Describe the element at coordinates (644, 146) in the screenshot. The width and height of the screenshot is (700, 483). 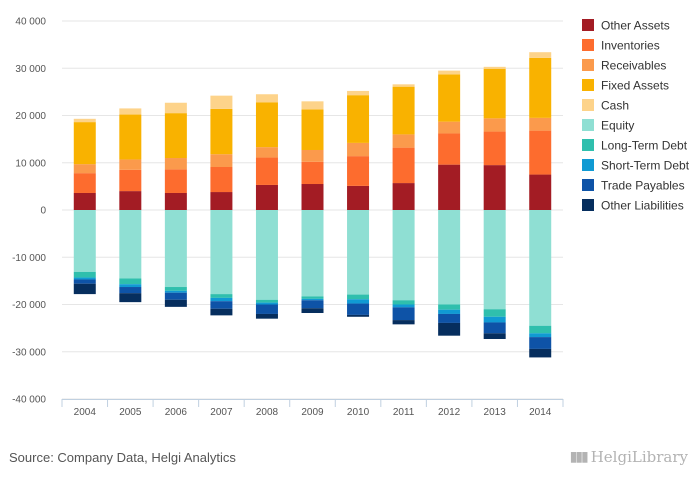
I see `legend-label: Long-Term Debt` at that location.